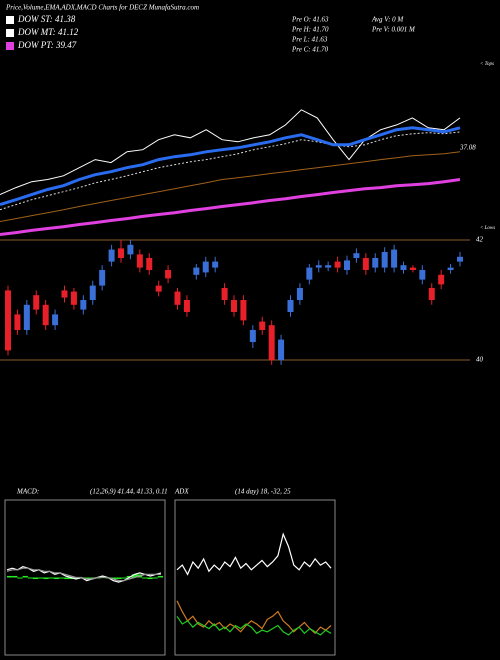 The width and height of the screenshot is (500, 660). I want to click on panel-subtitle: (14 day) 18, -32, 25, so click(263, 492).